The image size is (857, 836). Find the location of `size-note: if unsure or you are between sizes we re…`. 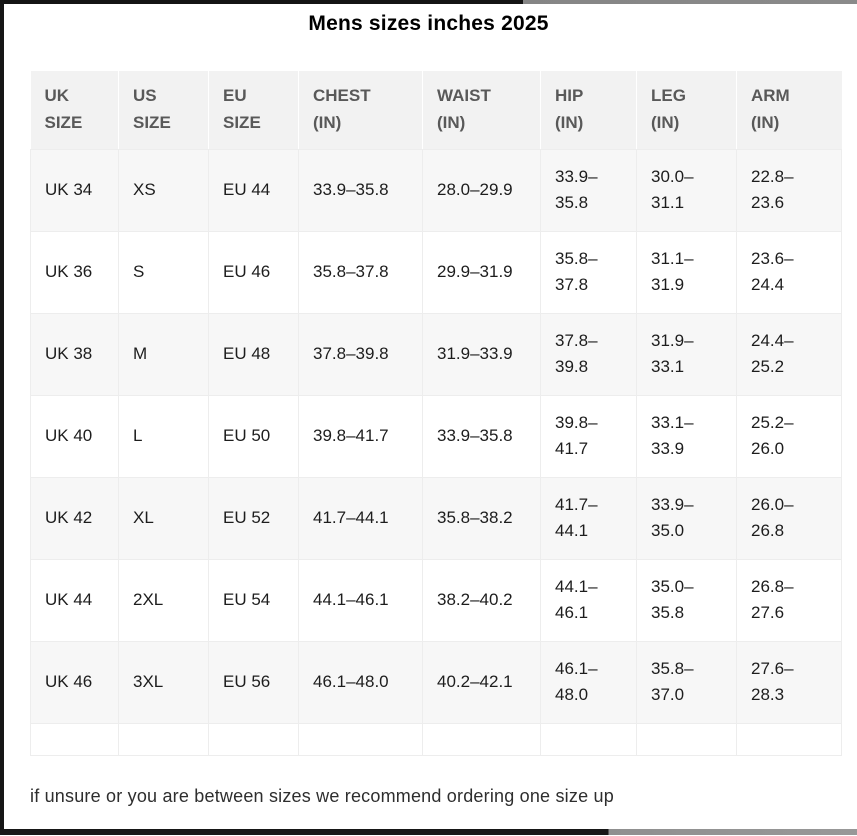

size-note: if unsure or you are between sizes we re… is located at coordinates (322, 796).